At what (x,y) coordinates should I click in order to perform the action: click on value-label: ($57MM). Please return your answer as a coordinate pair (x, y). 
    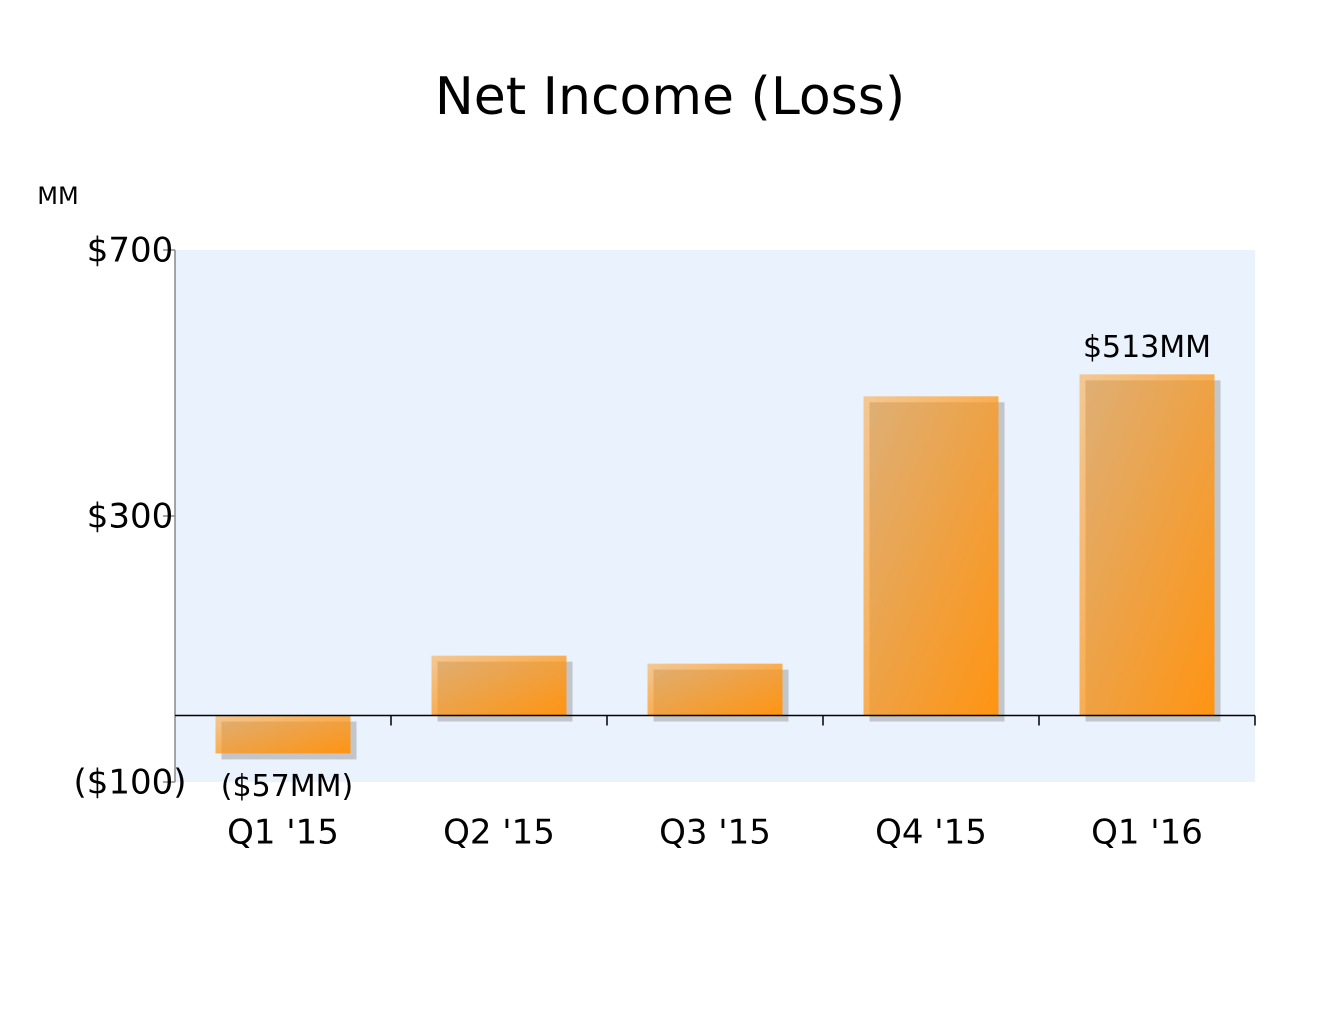
    Looking at the image, I should click on (287, 786).